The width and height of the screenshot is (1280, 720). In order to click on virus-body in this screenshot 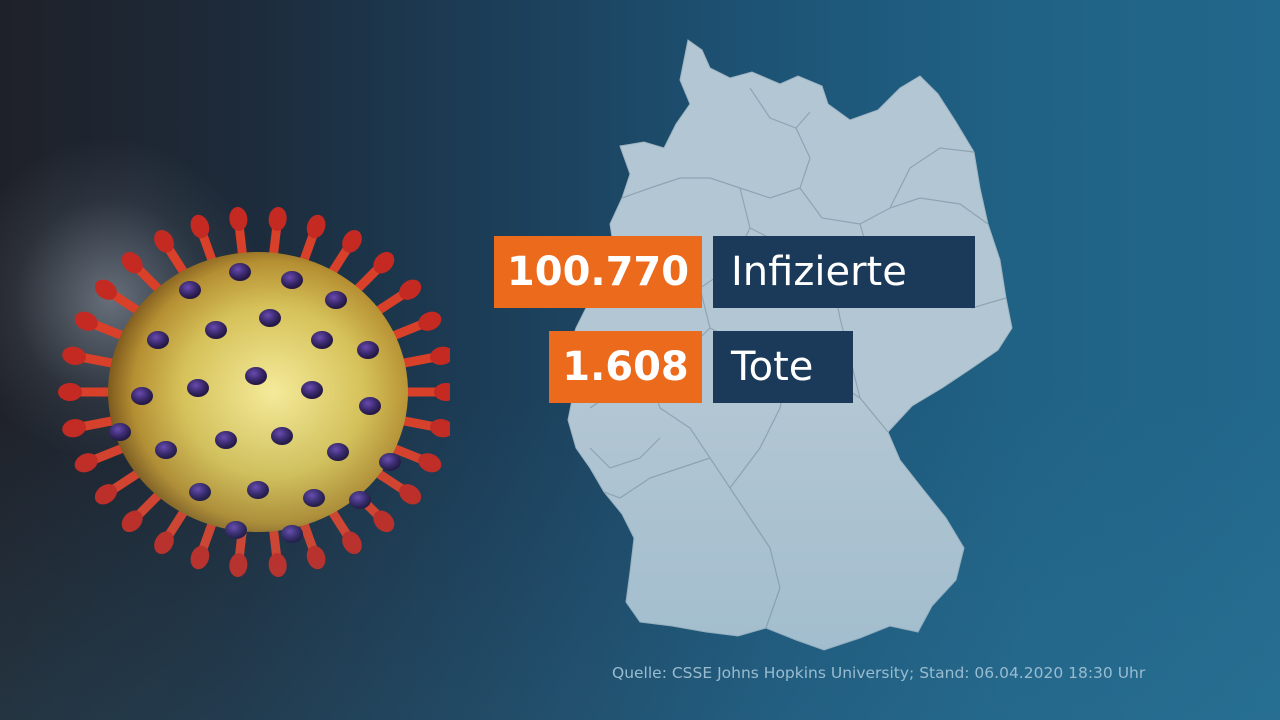, I will do `click(258, 392)`.